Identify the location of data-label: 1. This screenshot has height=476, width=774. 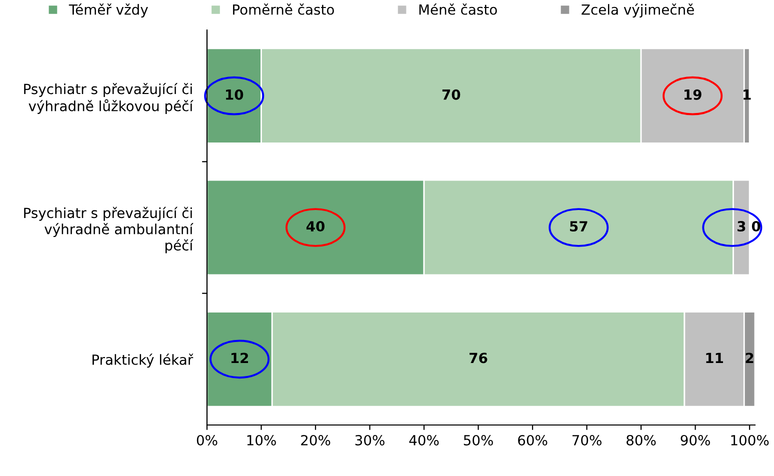
(747, 95).